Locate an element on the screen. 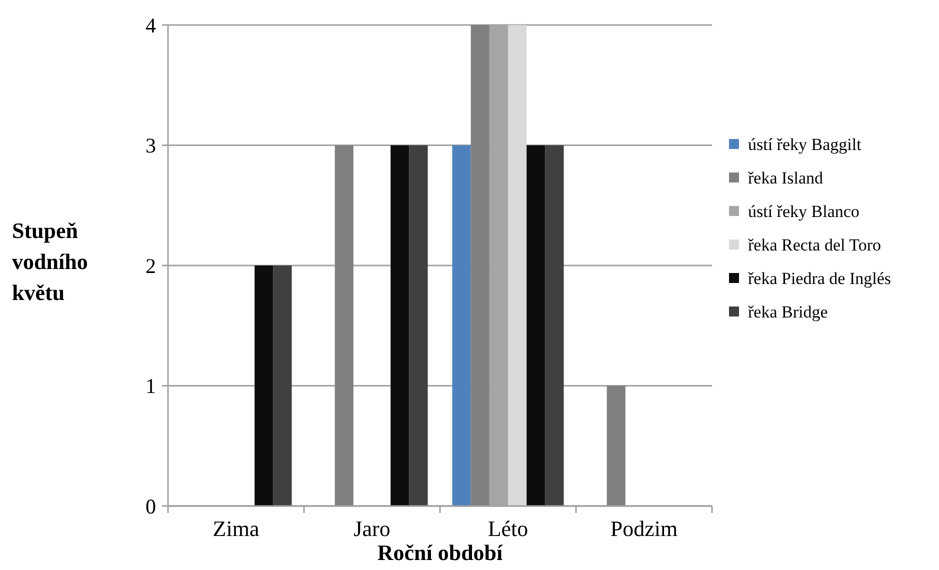 The image size is (939, 570). y-tick-label: 4 is located at coordinates (151, 25).